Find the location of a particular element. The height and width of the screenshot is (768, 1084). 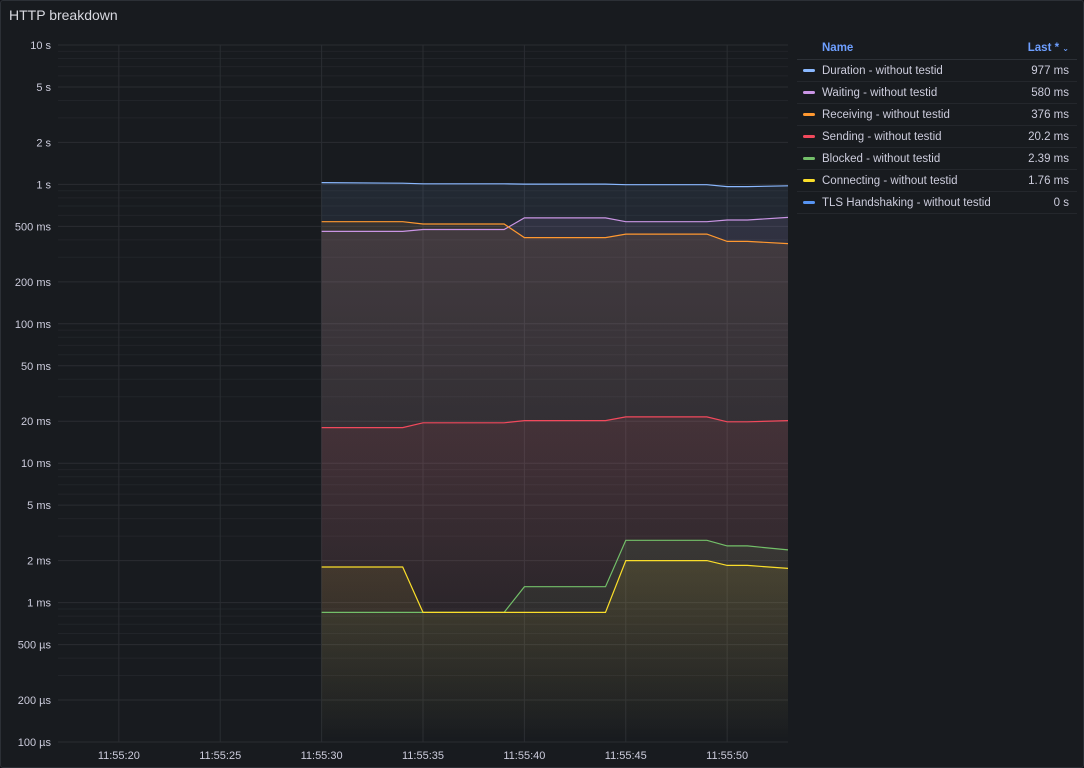

y-tick-label: 2 s is located at coordinates (43, 143).